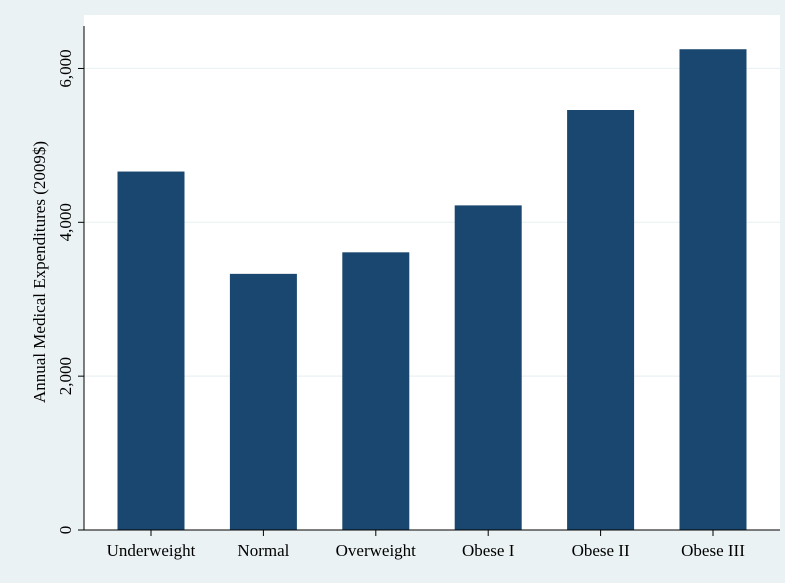 This screenshot has height=583, width=785. I want to click on x-tick-label: Obese I, so click(488, 550).